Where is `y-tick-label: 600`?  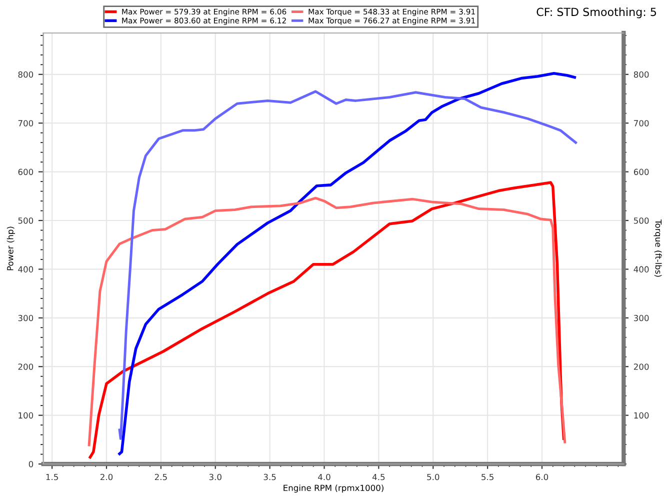
y-tick-label: 600 is located at coordinates (26, 172).